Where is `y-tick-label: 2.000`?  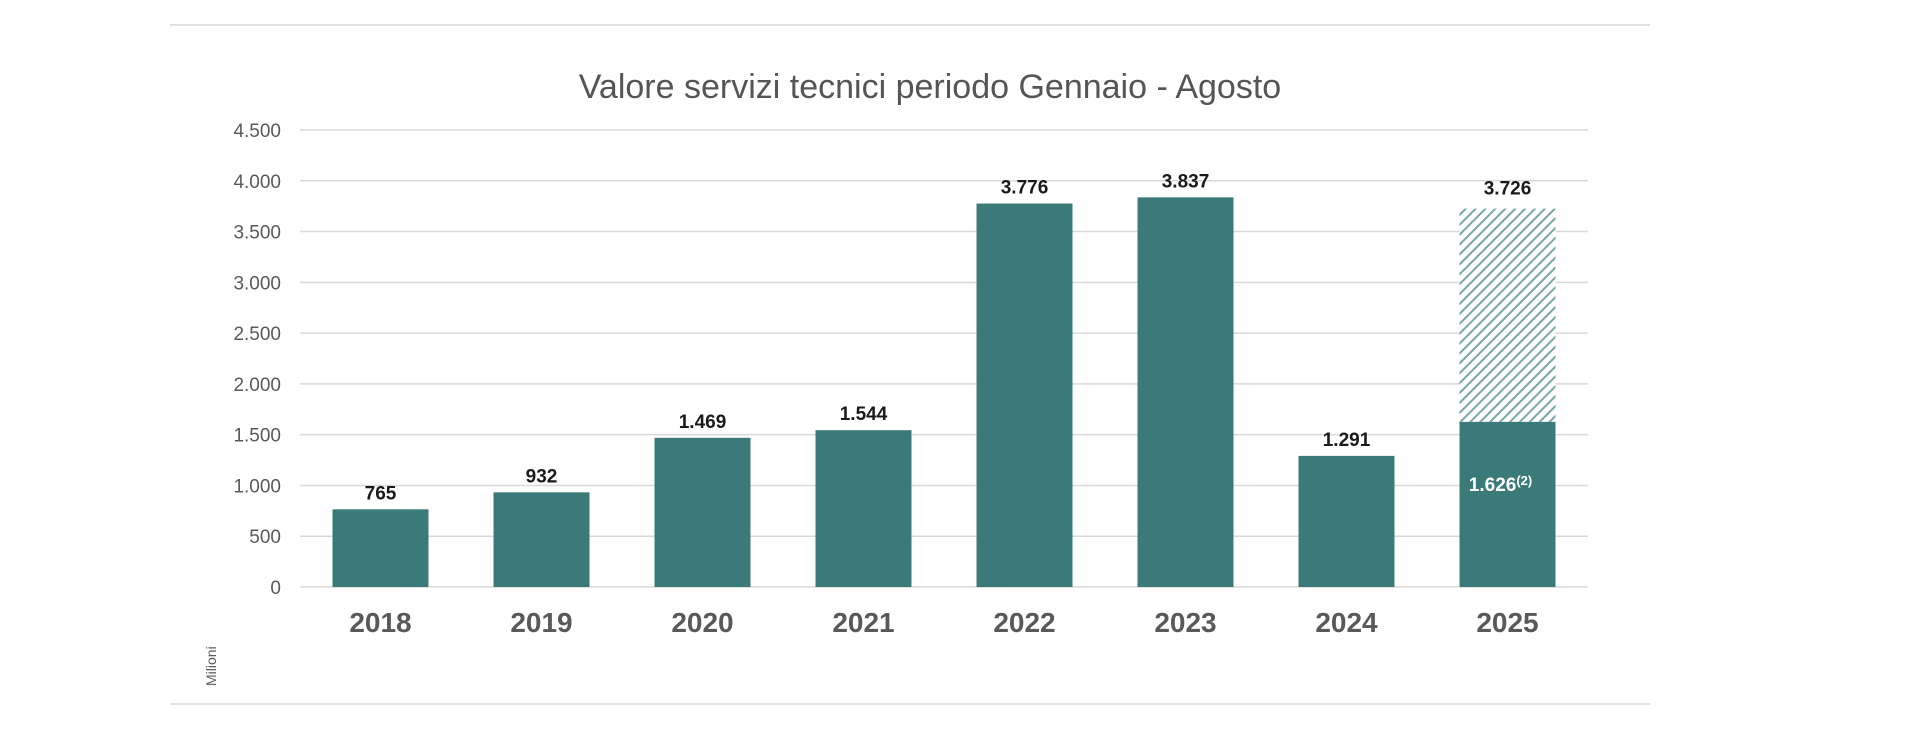 y-tick-label: 2.000 is located at coordinates (257, 385).